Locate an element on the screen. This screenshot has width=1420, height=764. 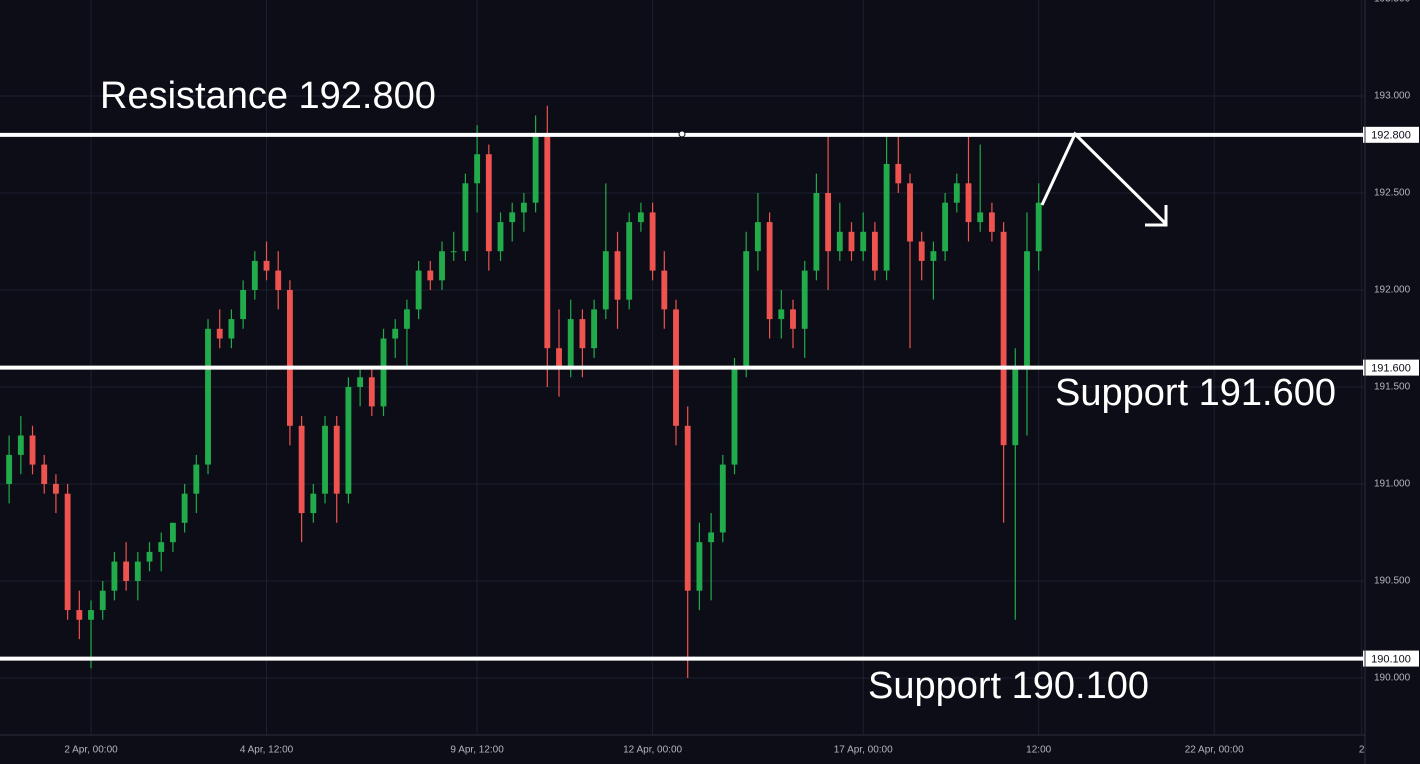
x-tick-label: 2 Apr, 00:00 is located at coordinates (91, 750).